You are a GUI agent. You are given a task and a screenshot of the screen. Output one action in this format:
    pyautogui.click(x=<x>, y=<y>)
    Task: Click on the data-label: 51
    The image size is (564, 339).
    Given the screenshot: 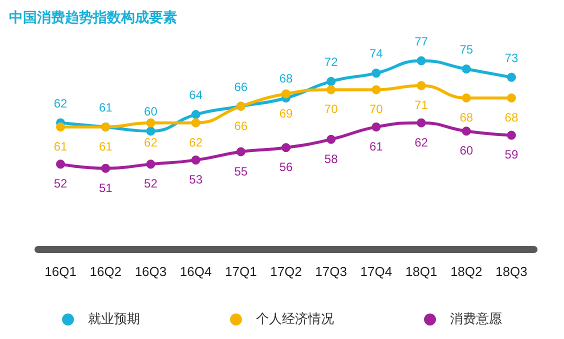 What is the action you would take?
    pyautogui.click(x=105, y=187)
    